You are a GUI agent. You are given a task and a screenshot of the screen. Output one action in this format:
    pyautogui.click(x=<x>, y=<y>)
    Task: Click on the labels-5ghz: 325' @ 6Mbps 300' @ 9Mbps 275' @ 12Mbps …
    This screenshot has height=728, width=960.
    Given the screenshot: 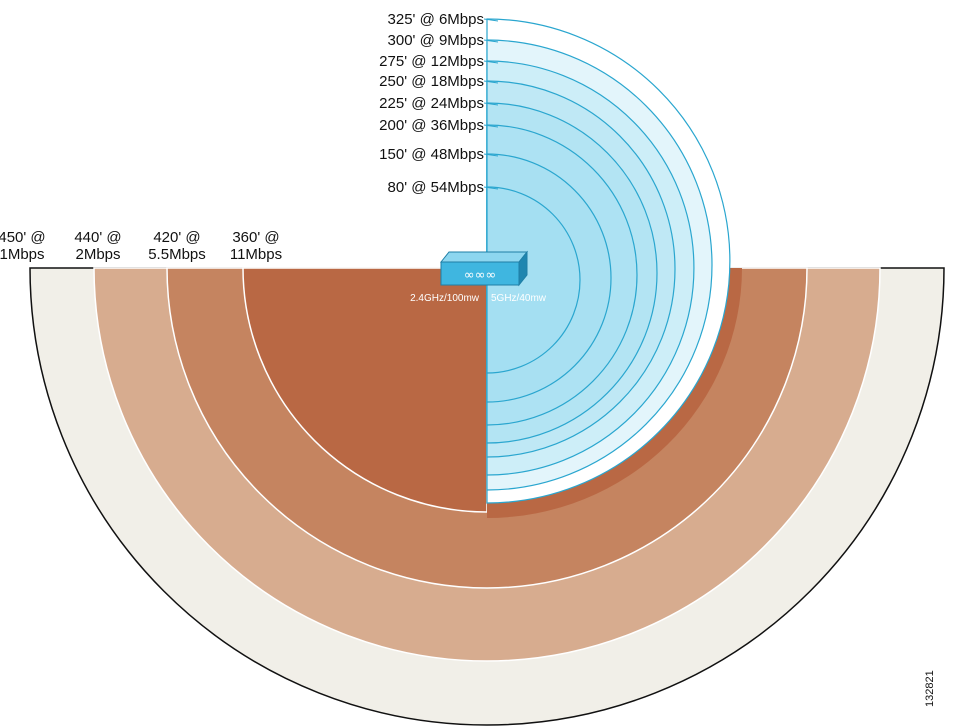 What is the action you would take?
    pyautogui.click(x=431, y=103)
    